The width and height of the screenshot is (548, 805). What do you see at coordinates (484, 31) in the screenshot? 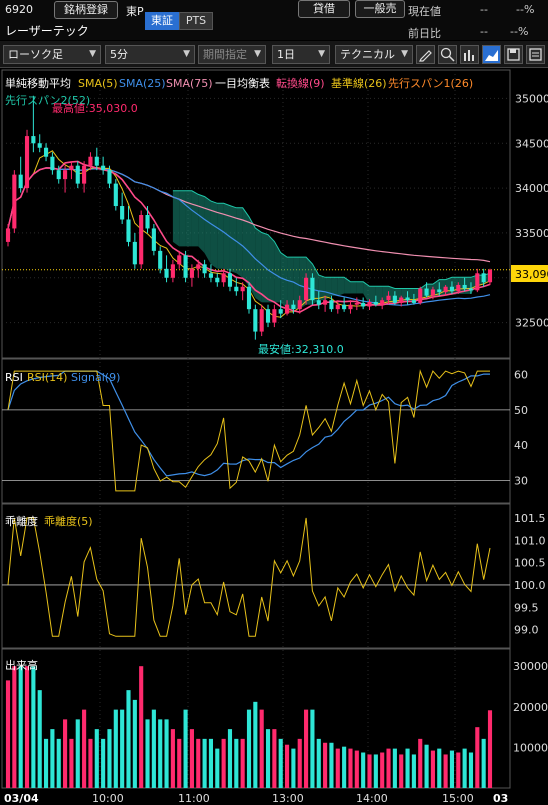
I see `prev-value: --` at bounding box center [484, 31].